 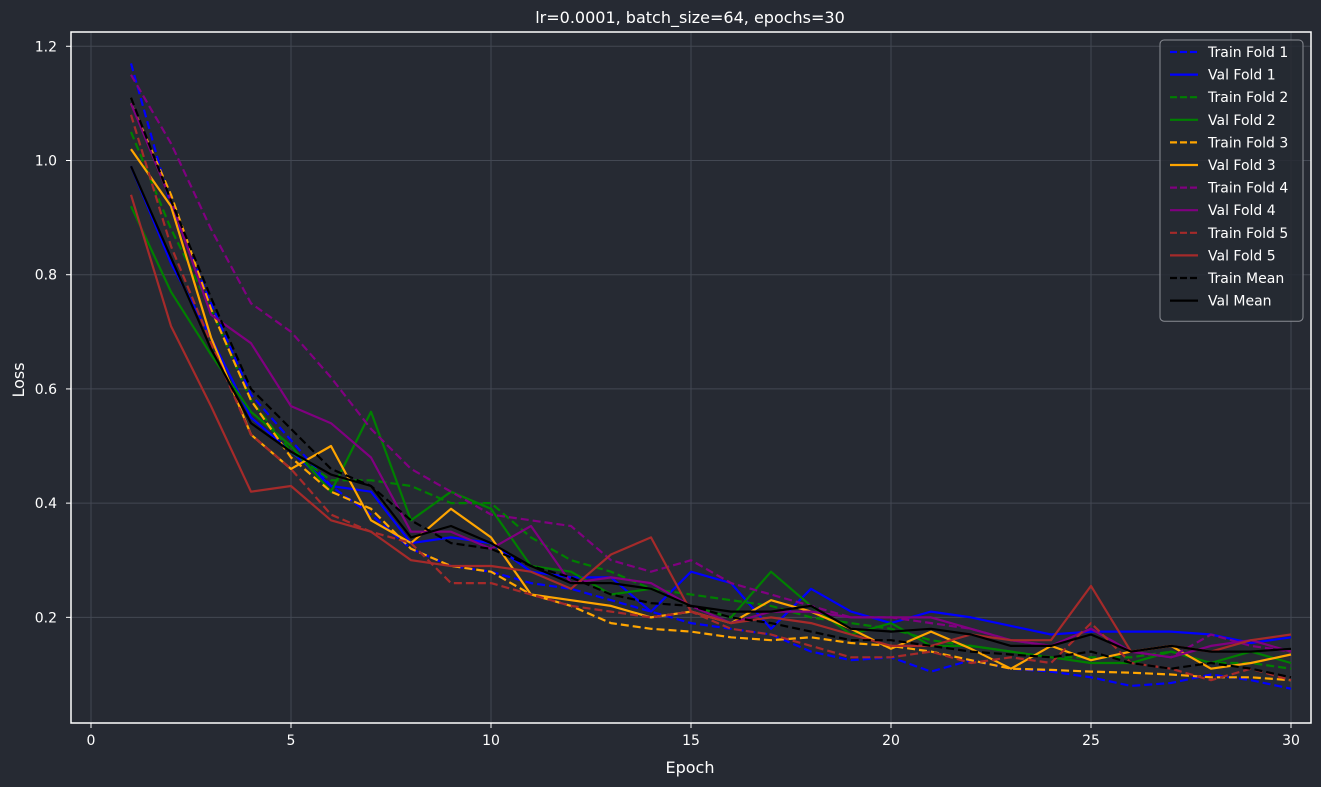 I want to click on y-tick-label: 0.6, so click(x=46, y=390).